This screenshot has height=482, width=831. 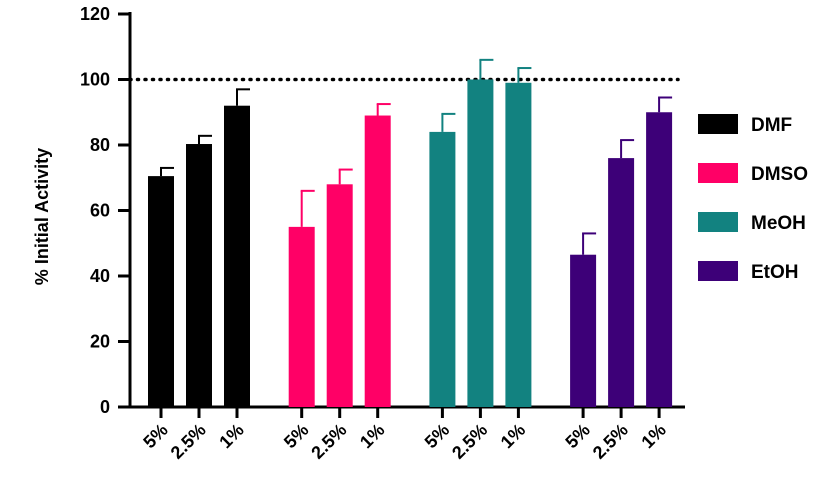 I want to click on y-tick-label: 120, so click(x=95, y=14).